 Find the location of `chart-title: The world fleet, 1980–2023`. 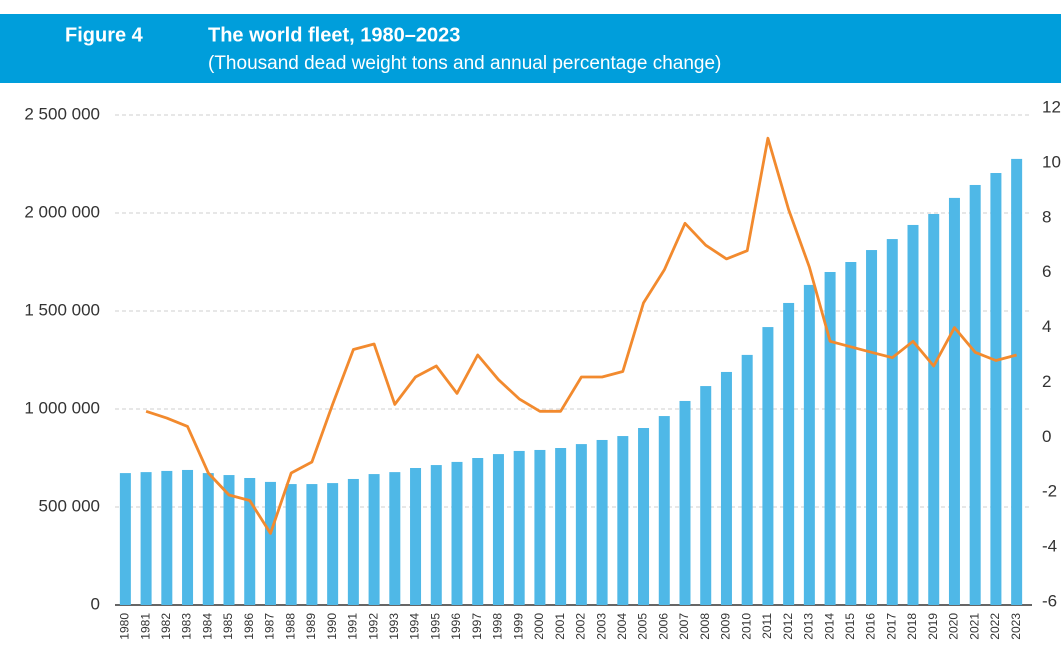

chart-title: The world fleet, 1980–2023 is located at coordinates (334, 35).